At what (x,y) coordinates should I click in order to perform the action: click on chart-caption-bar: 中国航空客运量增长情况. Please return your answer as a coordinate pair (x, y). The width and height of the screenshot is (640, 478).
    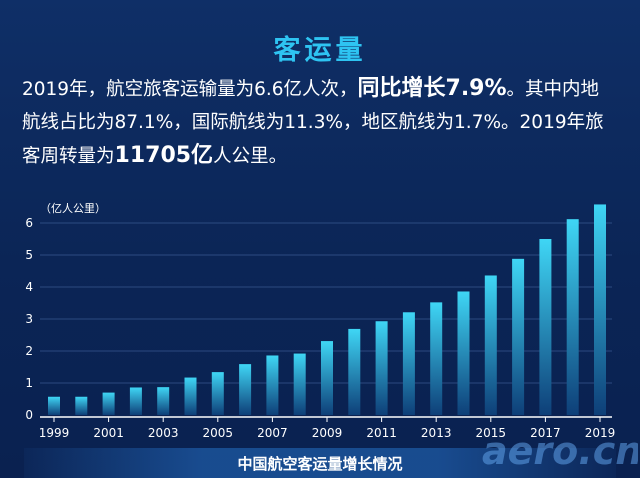
    Looking at the image, I should click on (320, 463).